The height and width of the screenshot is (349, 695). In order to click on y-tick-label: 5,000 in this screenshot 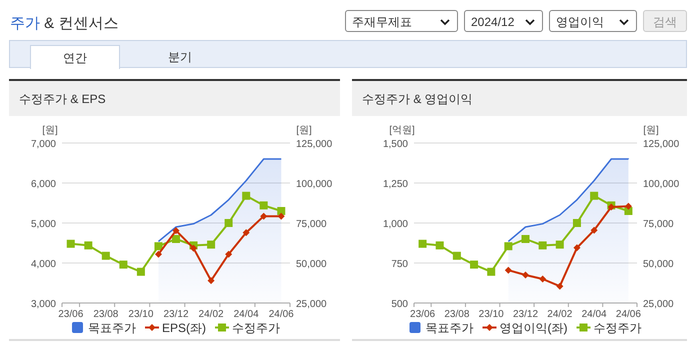, I will do `click(43, 224)`.